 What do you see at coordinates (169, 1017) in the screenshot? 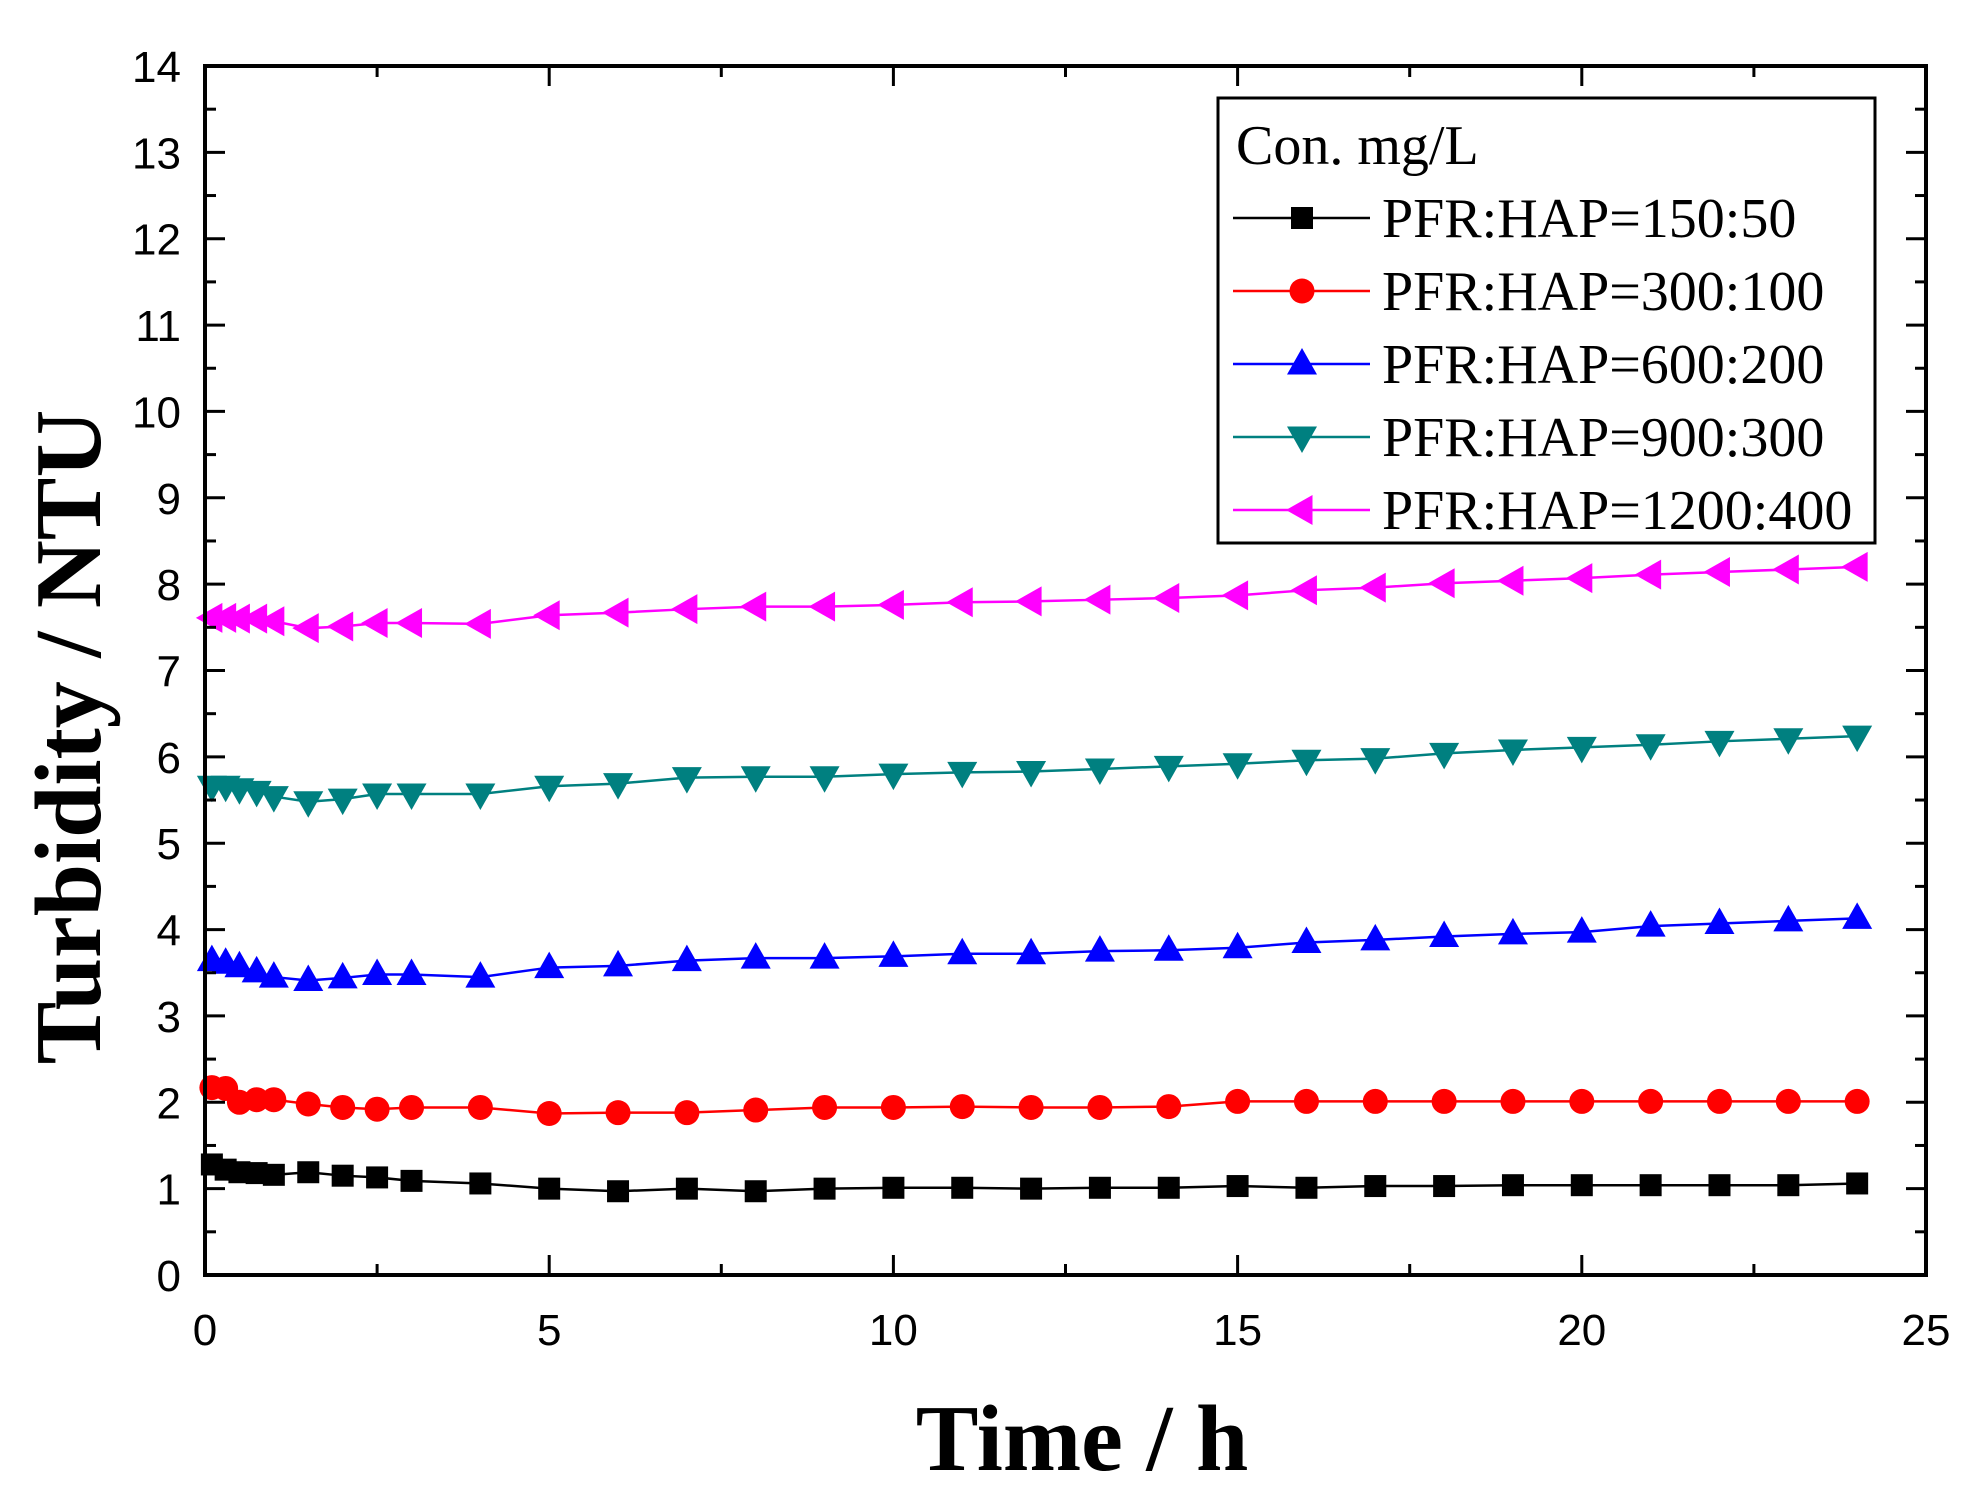
I see `y-tick-label: 3` at bounding box center [169, 1017].